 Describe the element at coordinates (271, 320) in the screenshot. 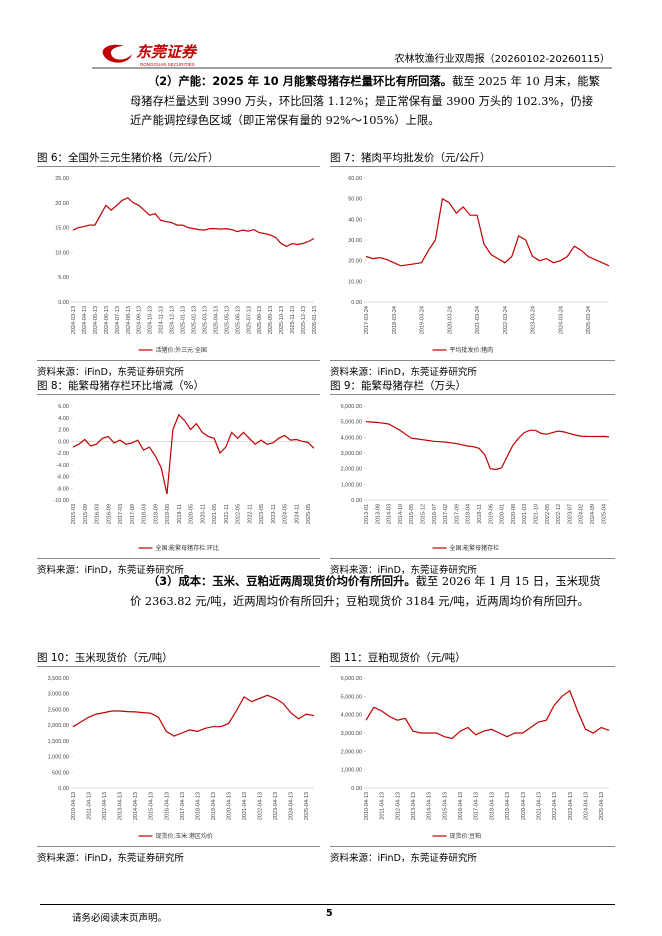

I see `x-tick-label: 2025-09-13` at that location.